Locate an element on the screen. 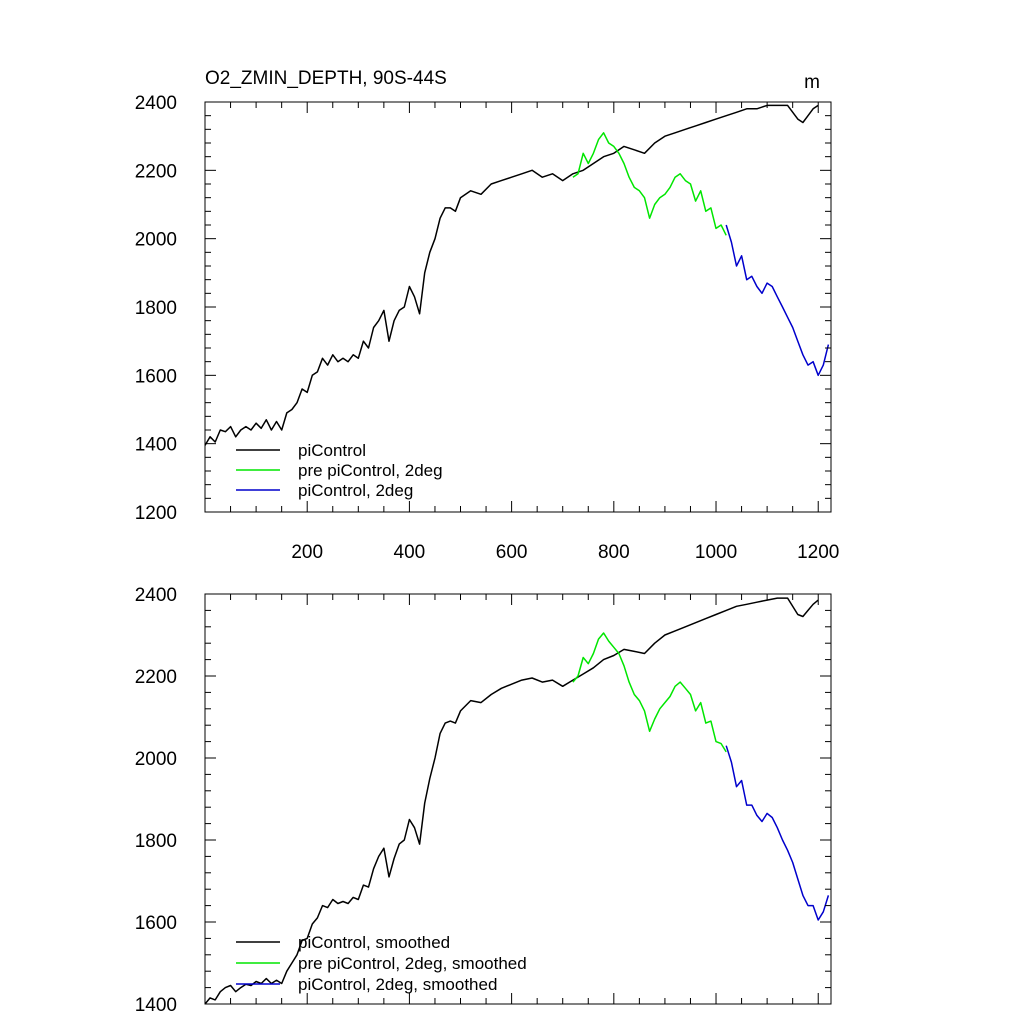 This screenshot has height=1024, width=1024. legend-label: piControl, 2deg is located at coordinates (355, 490).